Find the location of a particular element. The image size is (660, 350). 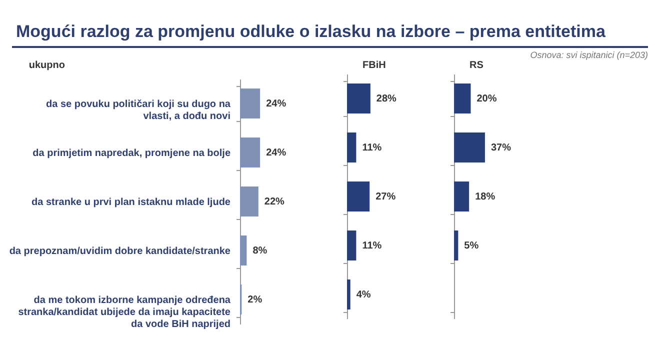

text: Mogući razlog za promjenu odluke o izlasku na izbore – prema entitetima is located at coordinates (310, 32).